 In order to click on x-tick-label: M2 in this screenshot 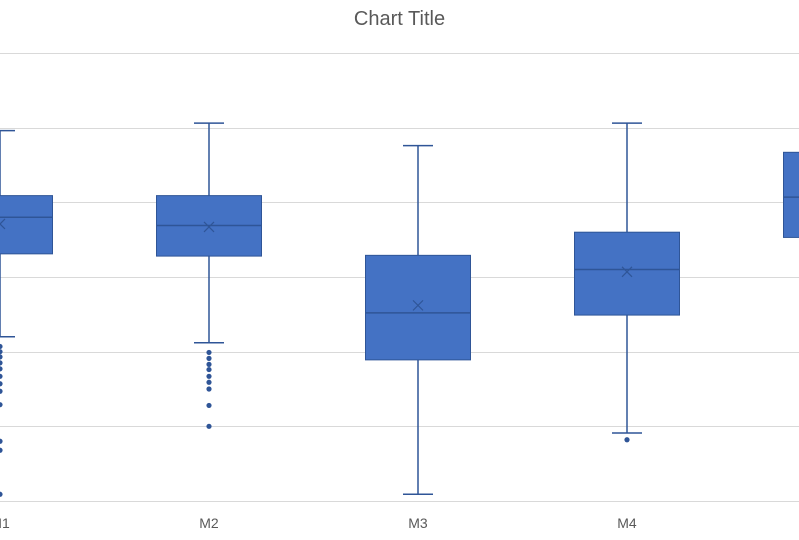, I will do `click(209, 523)`.